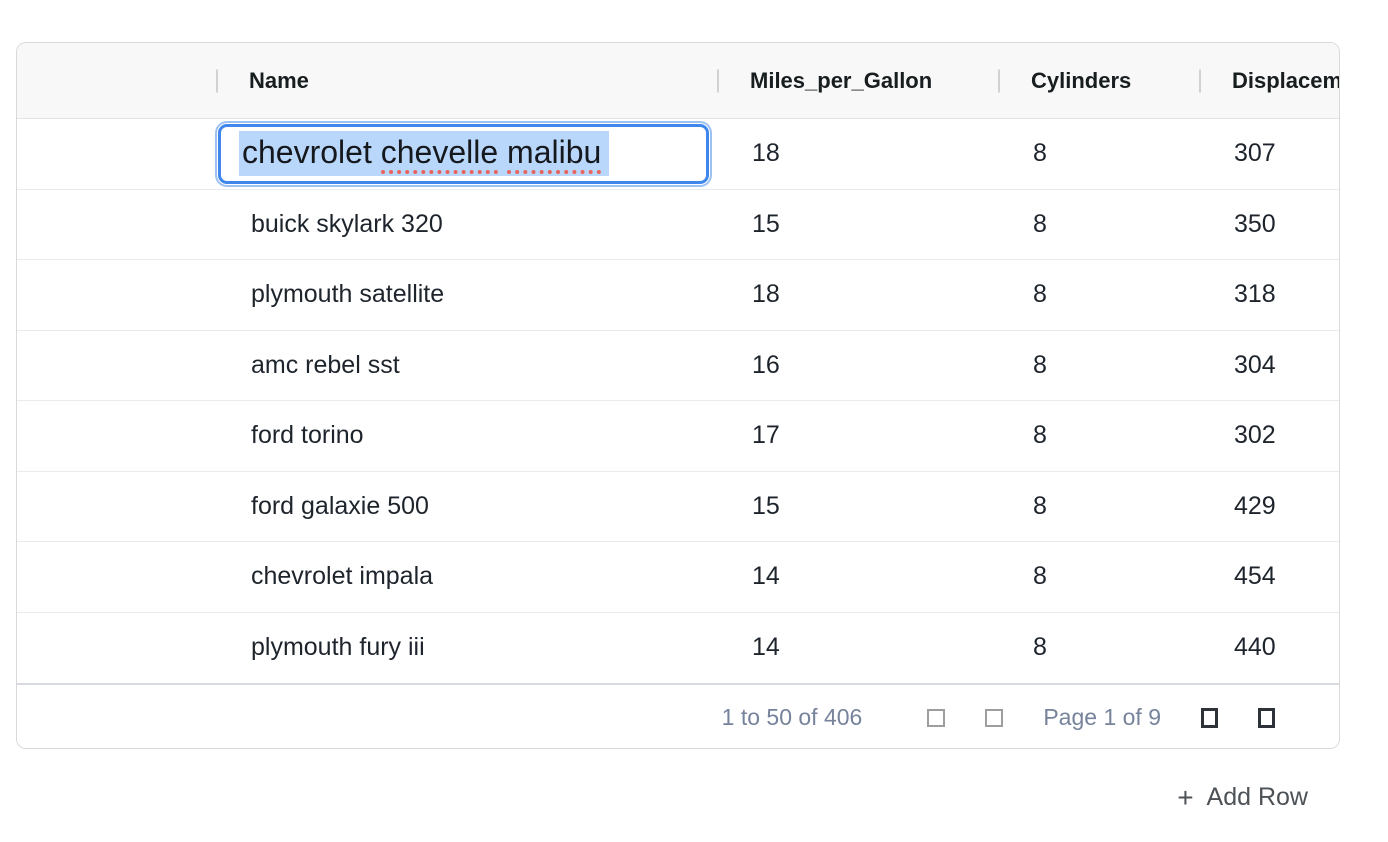  I want to click on column-header-name: Name, so click(466, 80).